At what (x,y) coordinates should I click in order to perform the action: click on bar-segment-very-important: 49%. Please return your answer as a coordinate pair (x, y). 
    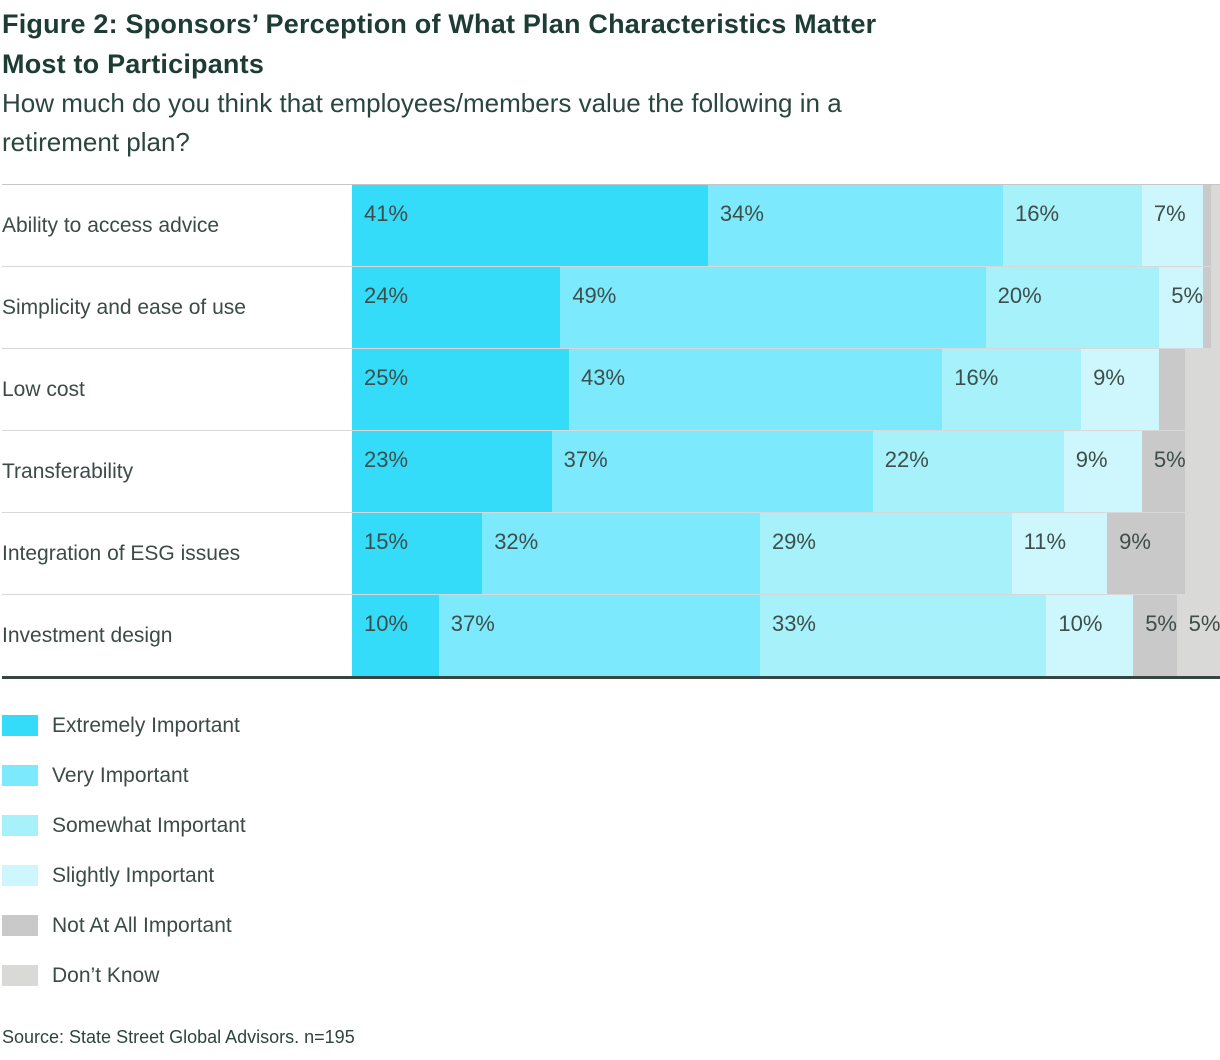
    Looking at the image, I should click on (773, 307).